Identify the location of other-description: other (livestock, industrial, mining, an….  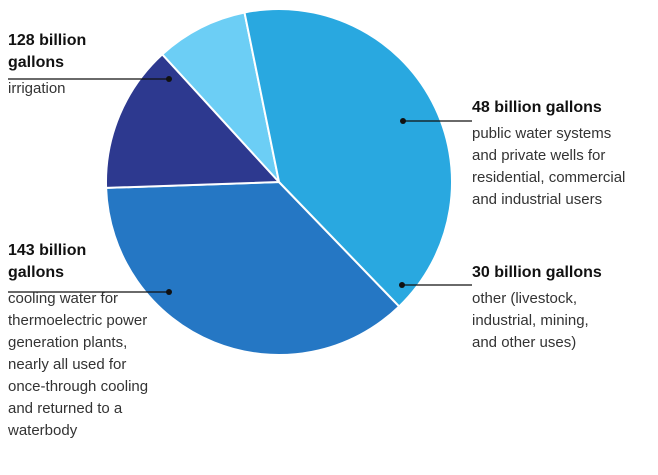
(530, 320).